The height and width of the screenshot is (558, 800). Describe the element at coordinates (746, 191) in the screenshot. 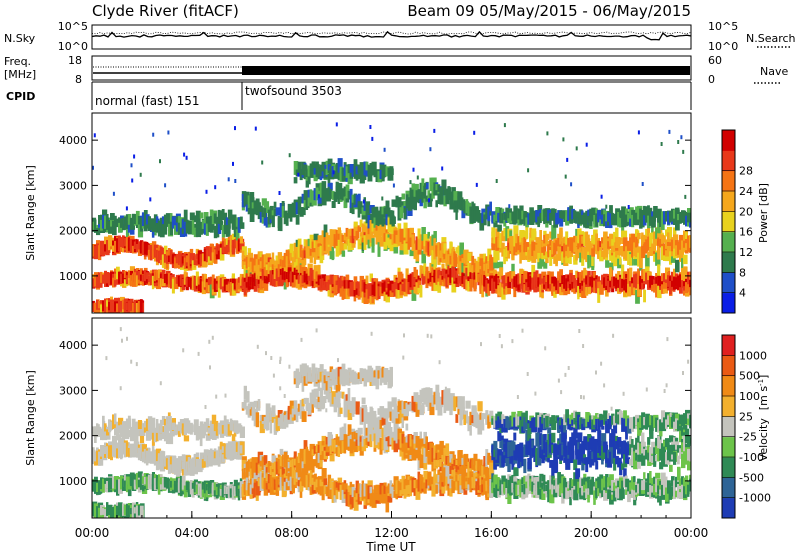

I see `colorbar-tick-label: 24` at that location.